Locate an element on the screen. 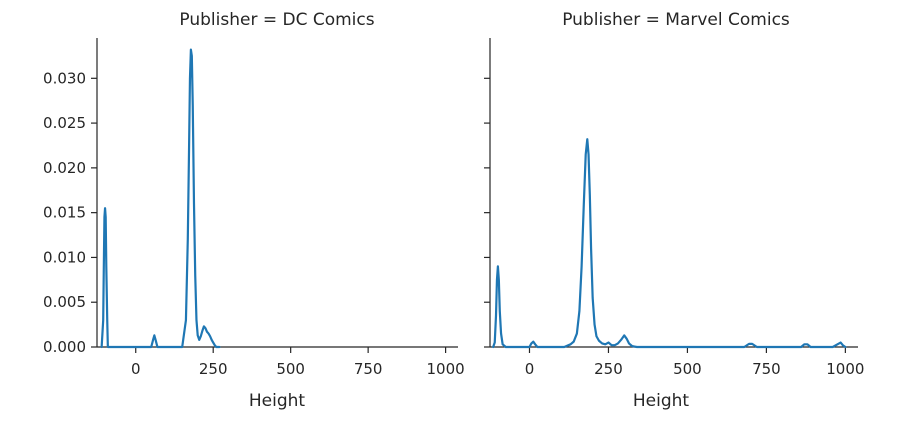 The image size is (897, 432). y-tick-label: 0.030 is located at coordinates (64, 78).